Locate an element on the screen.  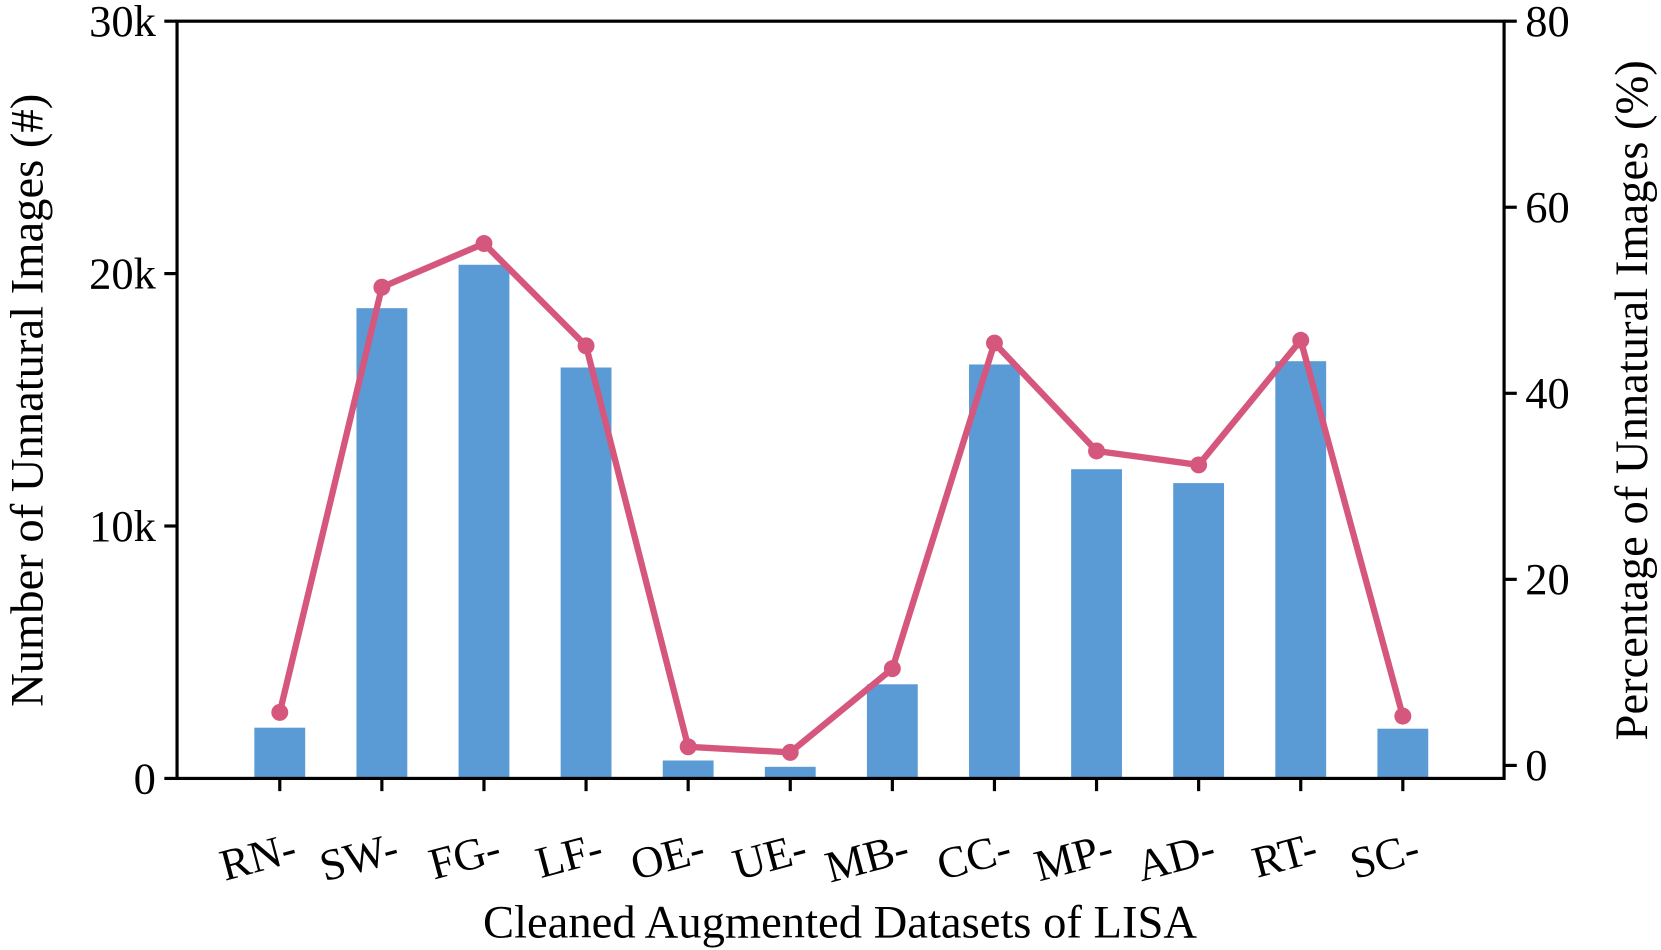
x-tick-label: UE- is located at coordinates (769, 855).